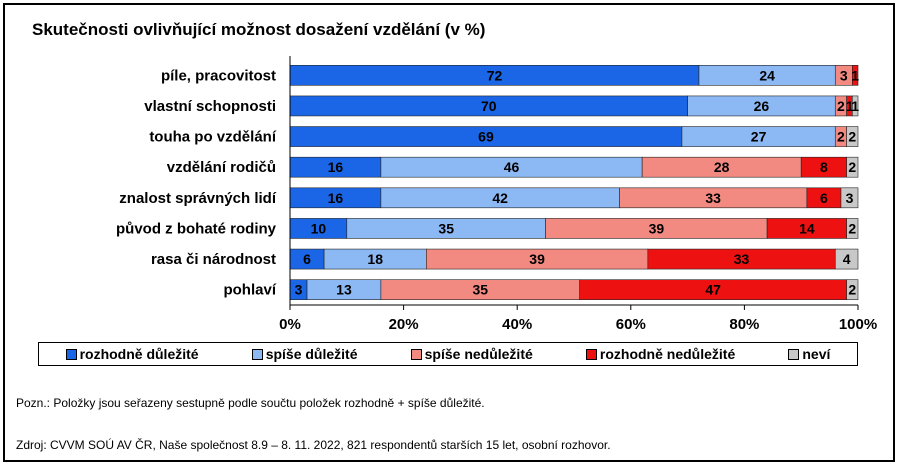 The height and width of the screenshot is (467, 900). I want to click on legend-item: spíše nedůležité, so click(471, 354).